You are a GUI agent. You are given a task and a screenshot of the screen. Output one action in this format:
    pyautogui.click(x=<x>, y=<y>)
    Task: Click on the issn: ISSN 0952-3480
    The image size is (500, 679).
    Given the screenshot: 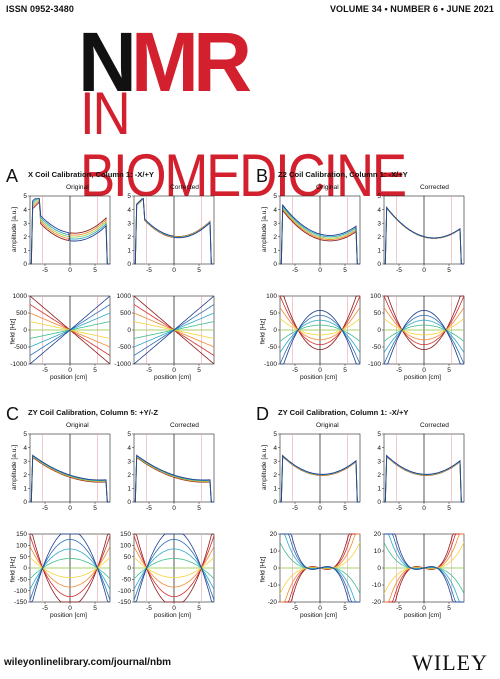 What is the action you would take?
    pyautogui.click(x=40, y=9)
    